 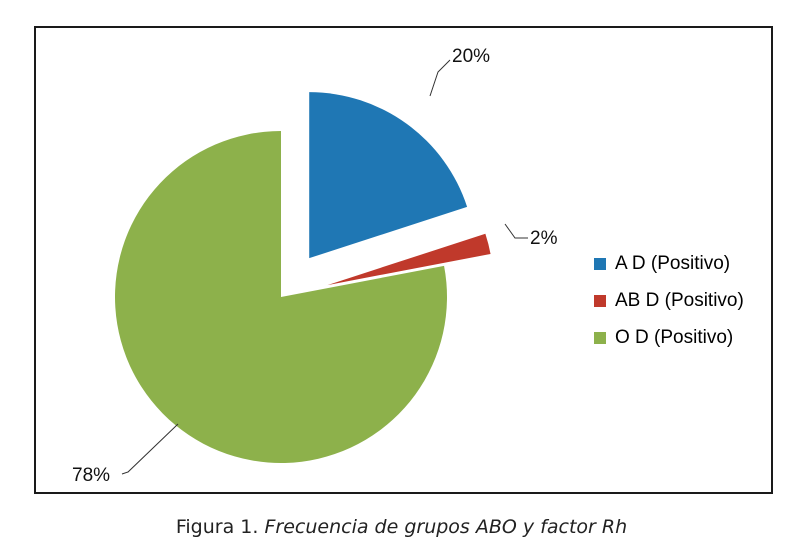 What do you see at coordinates (674, 337) in the screenshot?
I see `legend-label-o: O D (Positivo)` at bounding box center [674, 337].